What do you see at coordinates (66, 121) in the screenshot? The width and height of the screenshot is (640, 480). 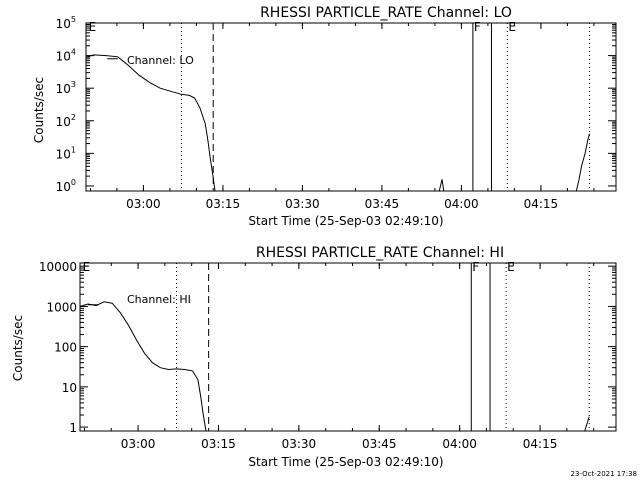 I see `y-tick-label: 10²` at bounding box center [66, 121].